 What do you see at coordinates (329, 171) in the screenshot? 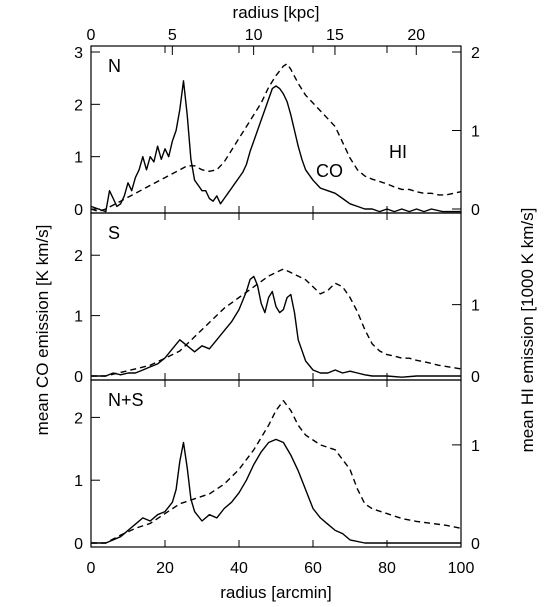
I see `co-annotation: CO` at bounding box center [329, 171].